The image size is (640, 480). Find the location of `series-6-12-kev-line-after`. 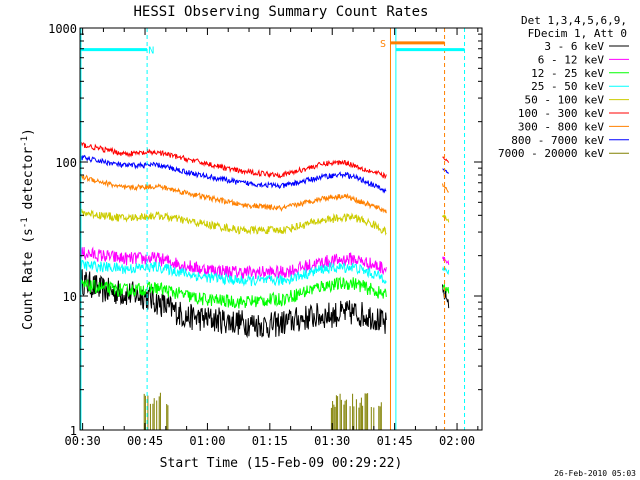

series-6-12-kev-line-after is located at coordinates (446, 260).